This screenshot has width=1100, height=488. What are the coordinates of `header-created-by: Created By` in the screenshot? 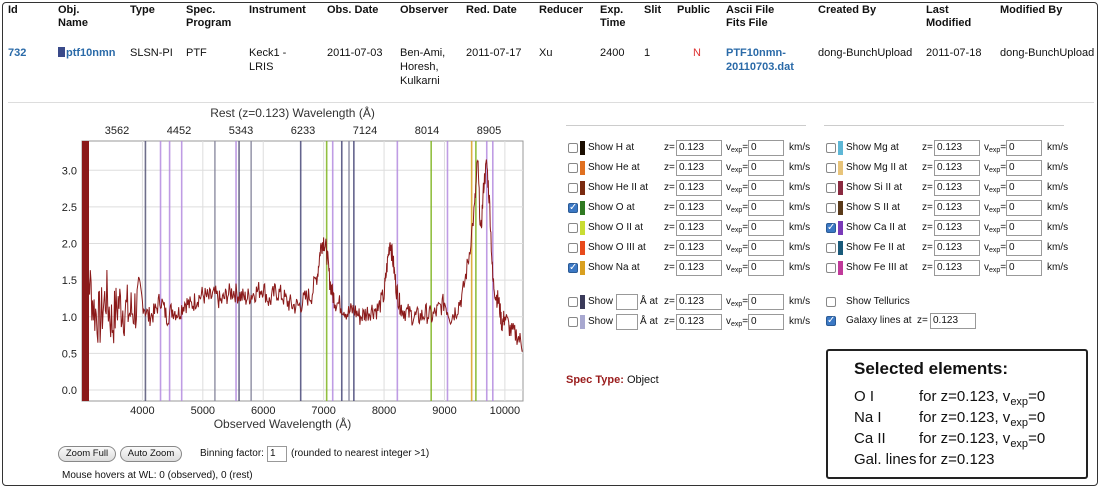 It's located at (847, 10).